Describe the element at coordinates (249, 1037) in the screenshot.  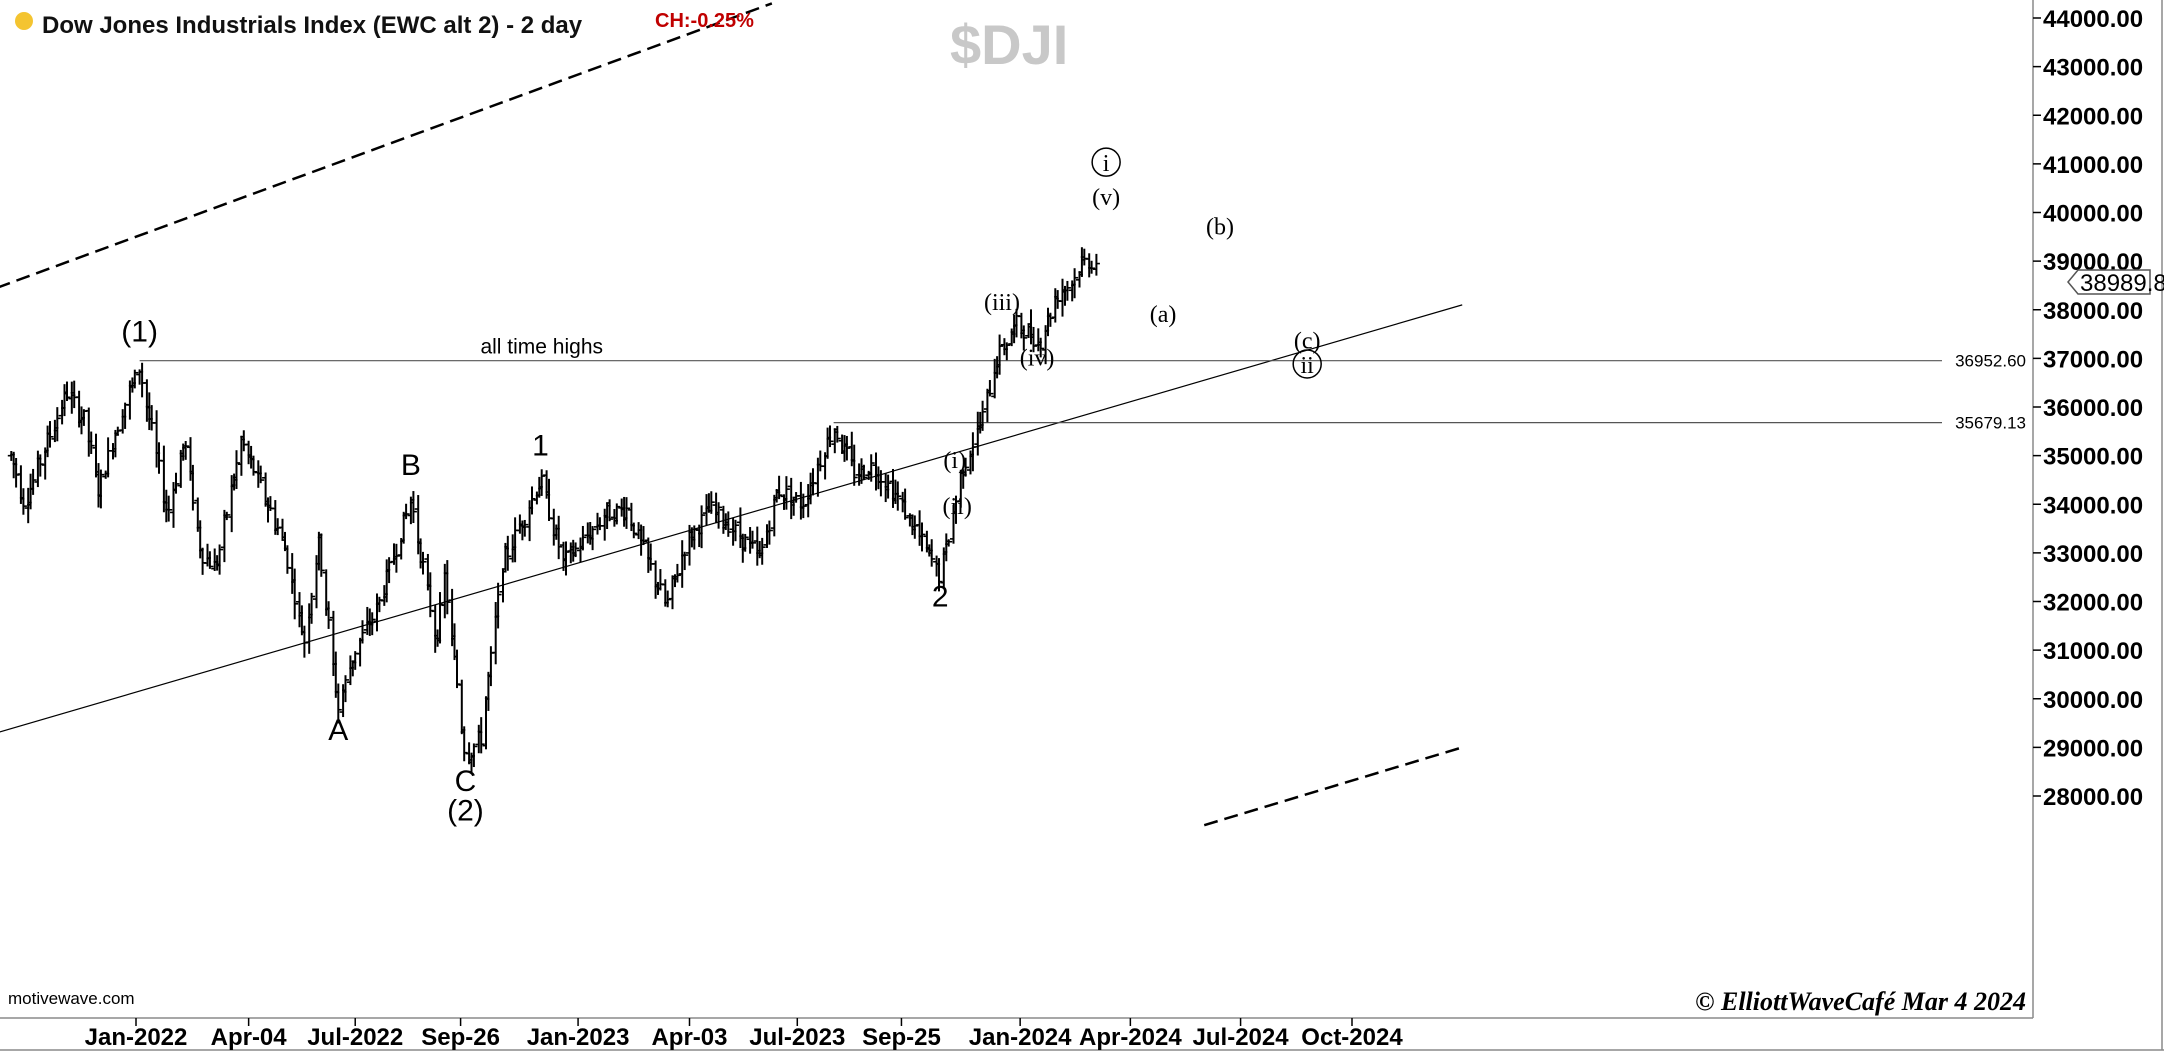
I see `x-tick-label: Apr-04` at that location.